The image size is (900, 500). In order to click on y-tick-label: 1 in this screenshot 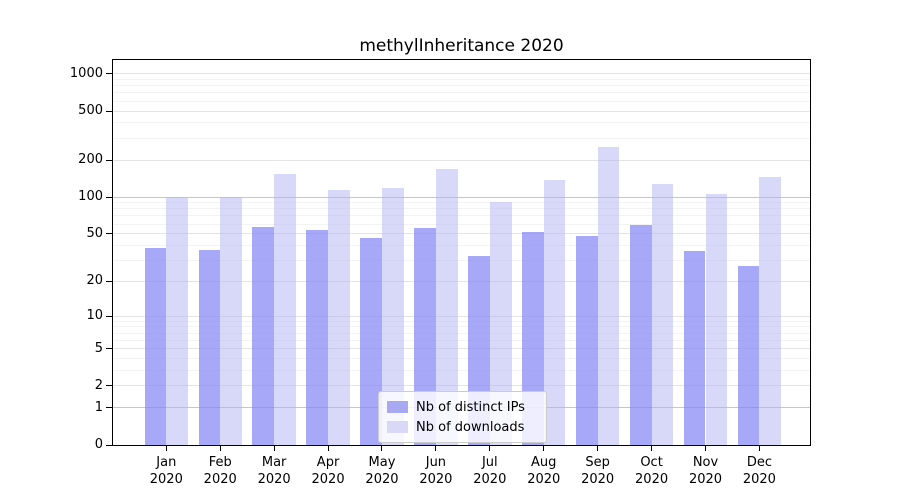, I will do `click(98, 407)`.